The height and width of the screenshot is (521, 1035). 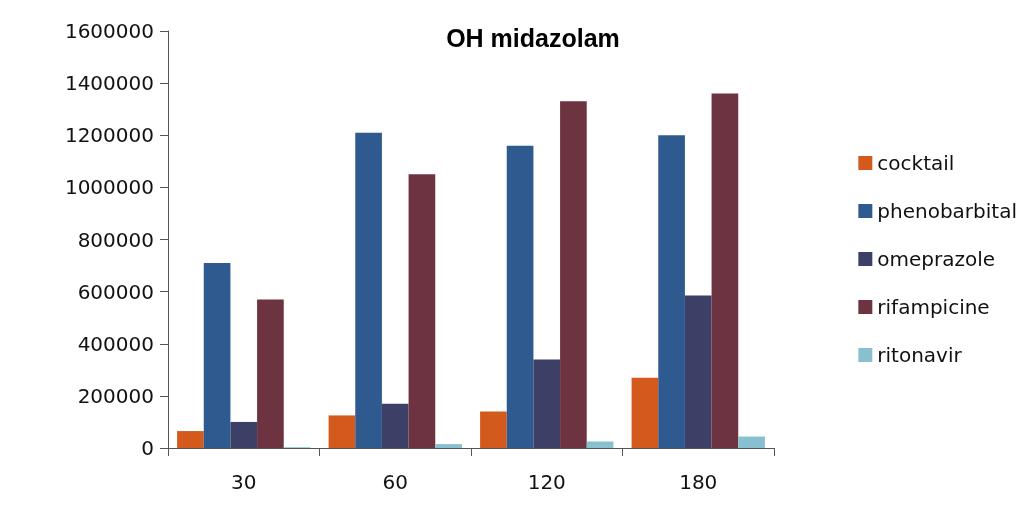 What do you see at coordinates (533, 37) in the screenshot?
I see `chart-title: OH midazolam` at bounding box center [533, 37].